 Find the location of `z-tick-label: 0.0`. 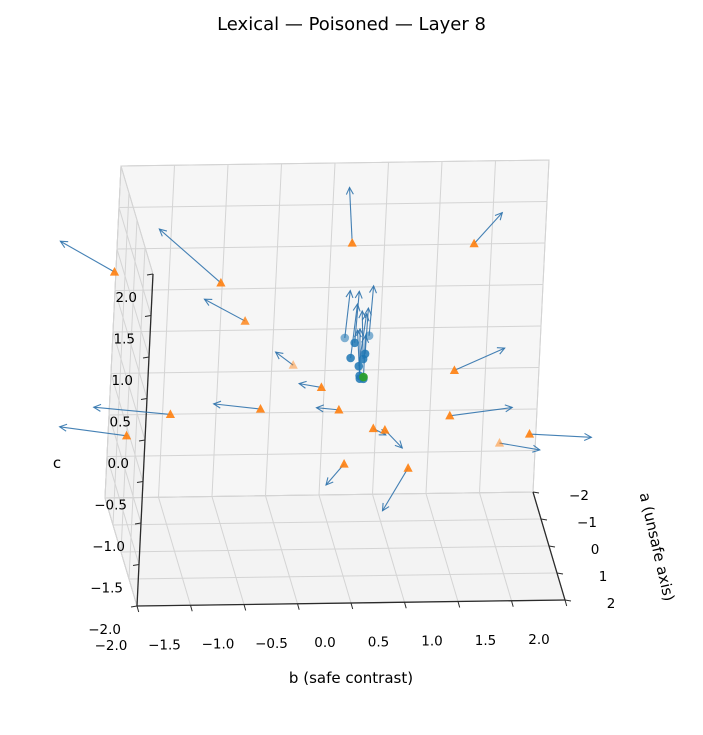

z-tick-label: 0.0 is located at coordinates (118, 464).